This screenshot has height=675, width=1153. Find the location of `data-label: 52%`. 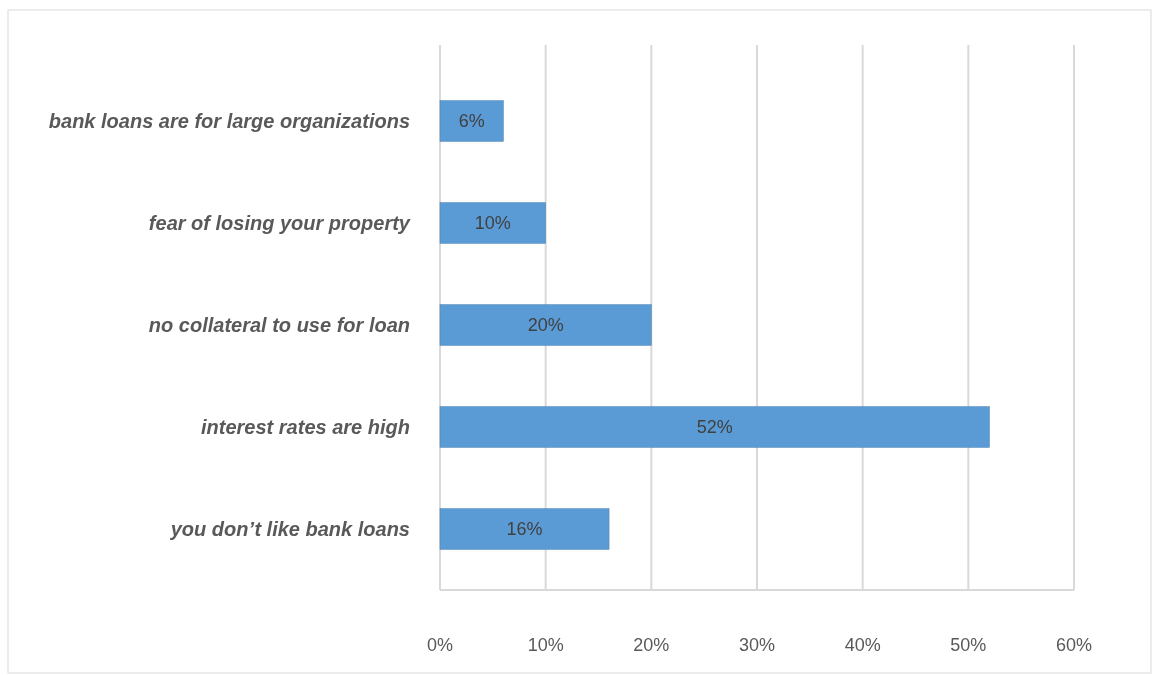

data-label: 52% is located at coordinates (714, 427).